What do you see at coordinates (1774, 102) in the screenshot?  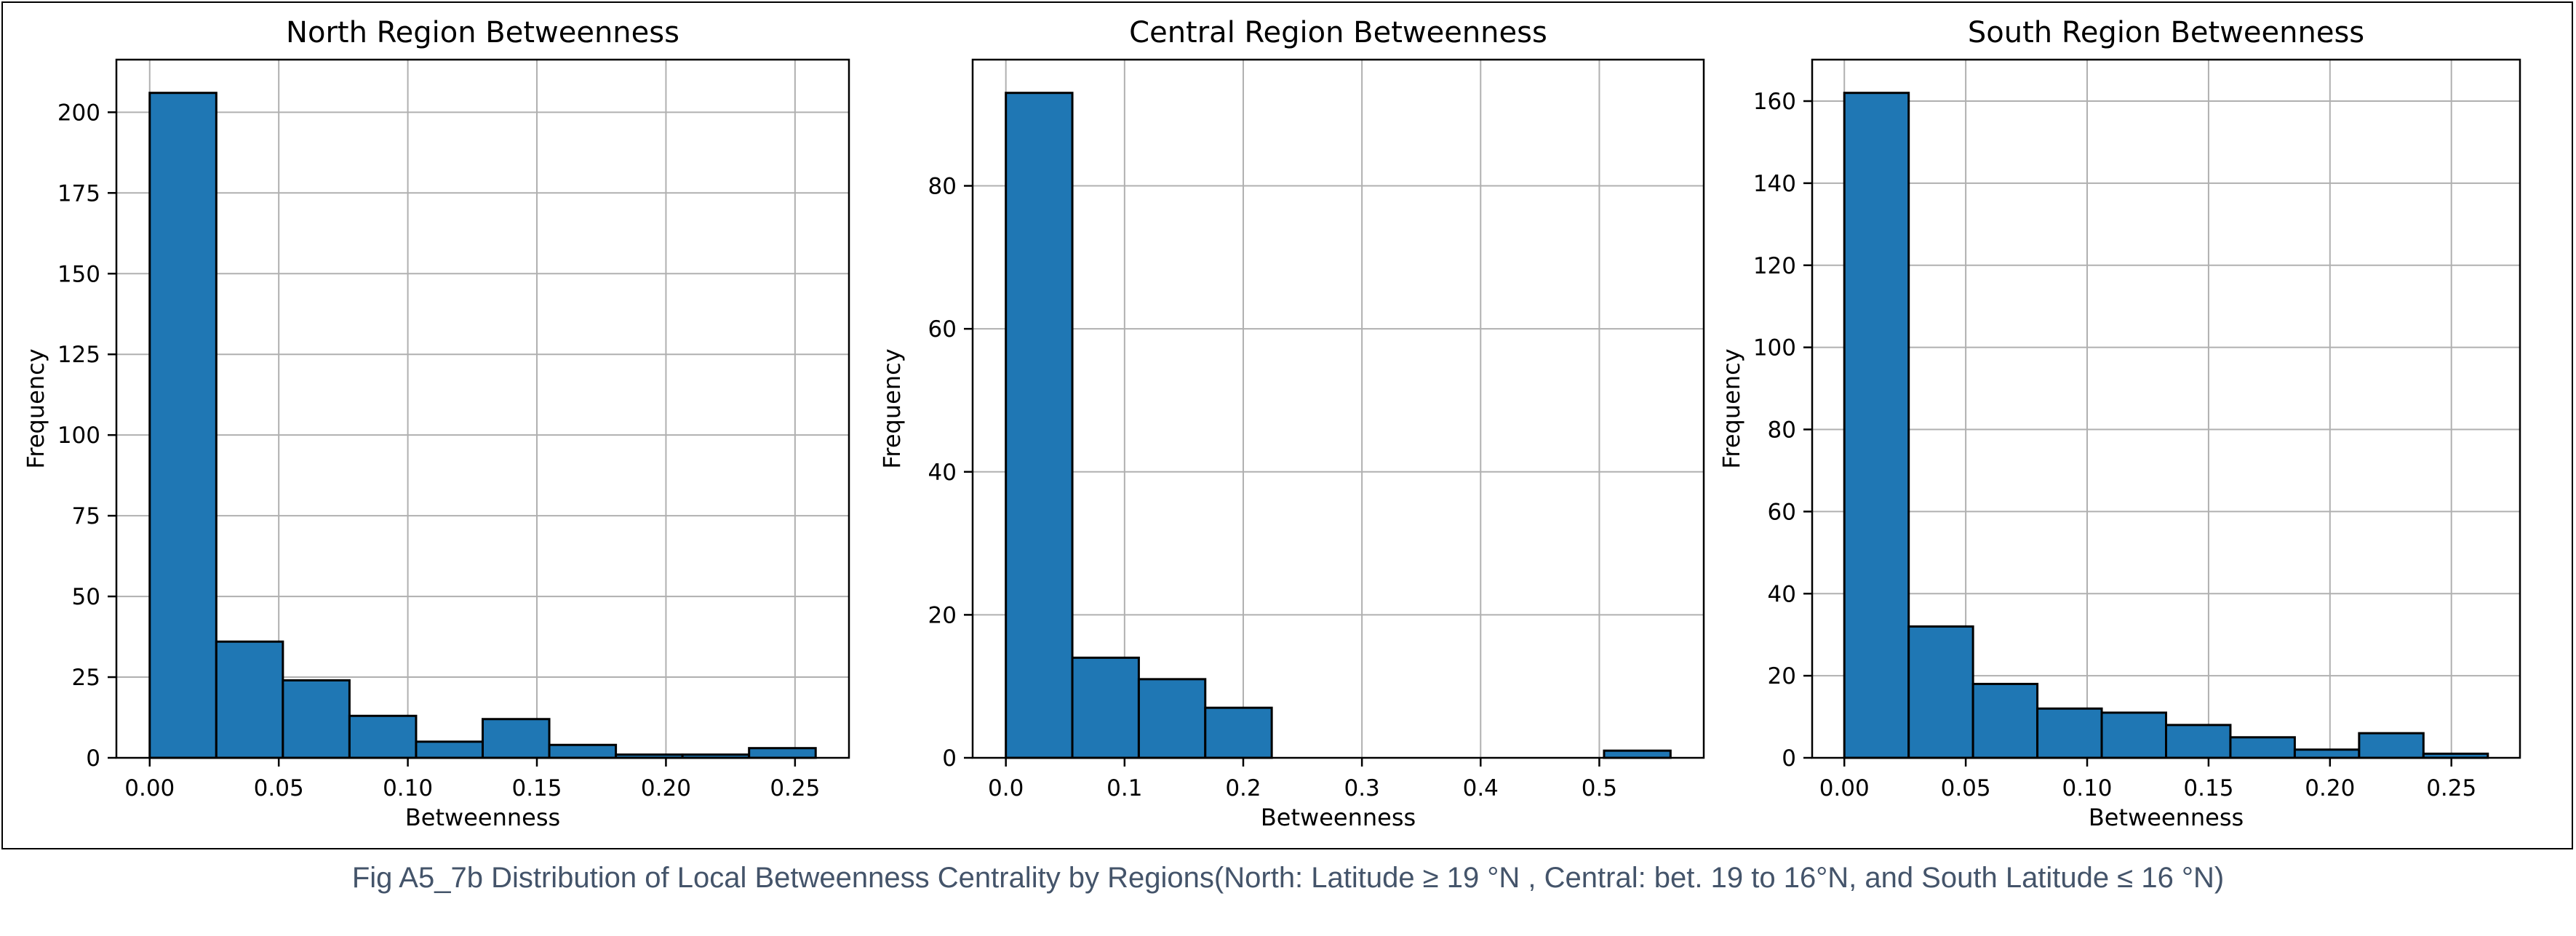 I see `y-tick-label: 160` at bounding box center [1774, 102].